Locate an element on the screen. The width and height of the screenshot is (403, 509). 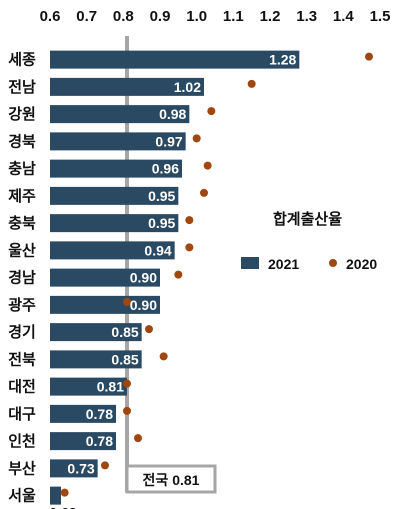
value-label: 0.81 is located at coordinates (110, 387).